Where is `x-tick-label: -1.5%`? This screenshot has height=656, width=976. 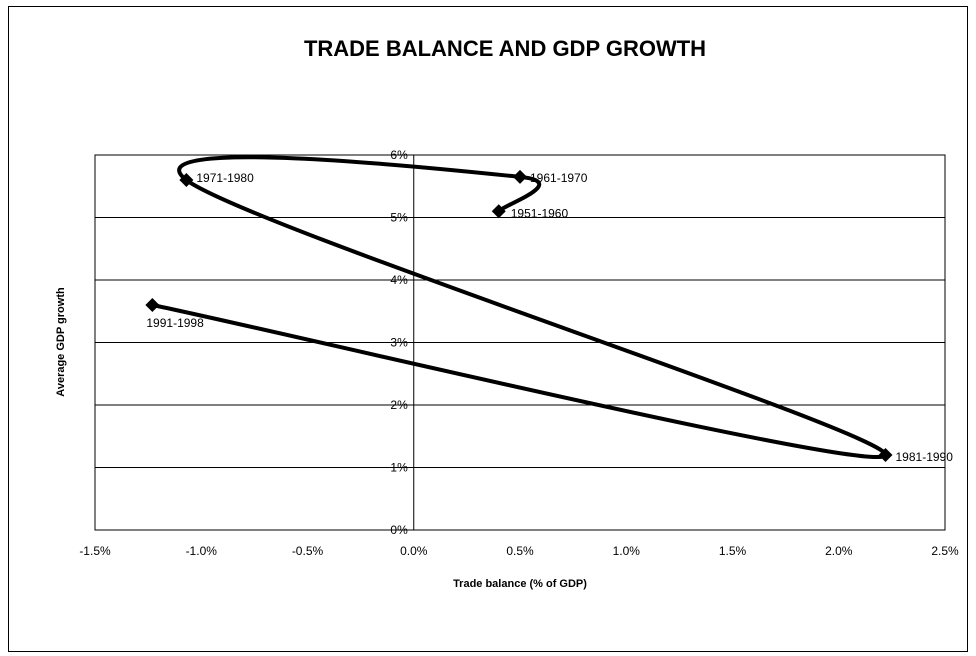 x-tick-label: -1.5% is located at coordinates (95, 551).